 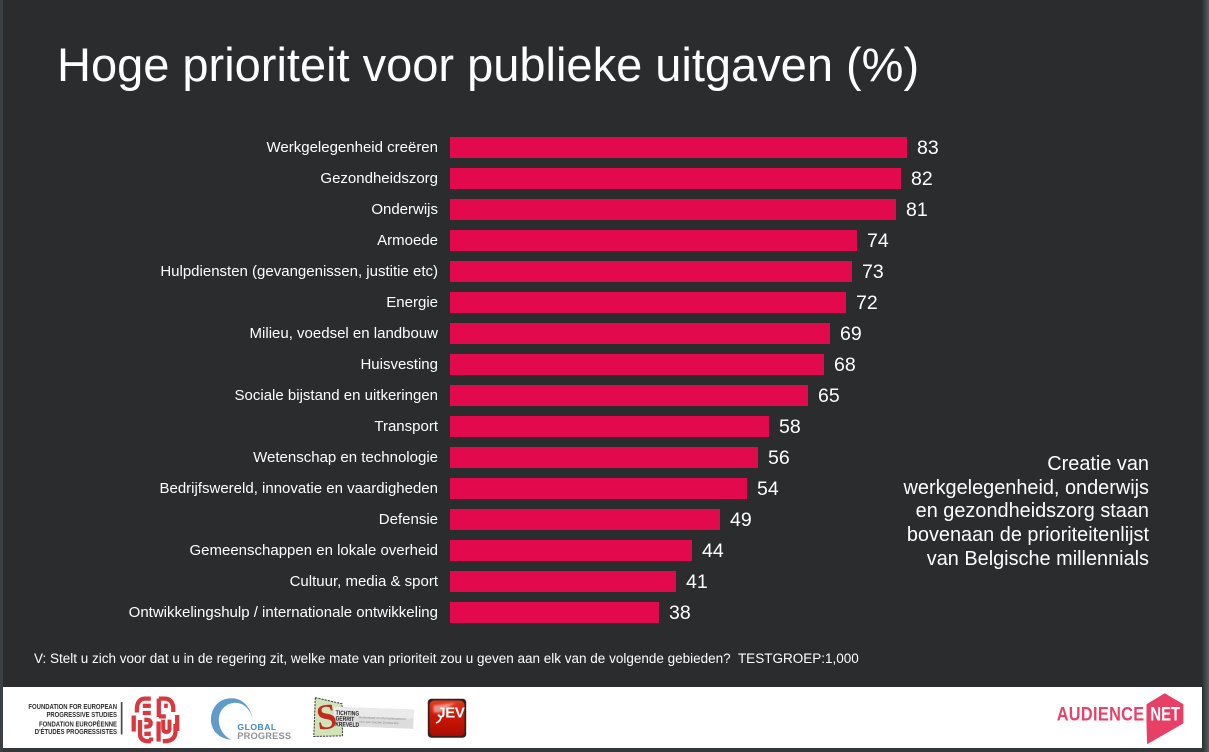 What do you see at coordinates (1165, 713) in the screenshot?
I see `svg-text: NET` at bounding box center [1165, 713].